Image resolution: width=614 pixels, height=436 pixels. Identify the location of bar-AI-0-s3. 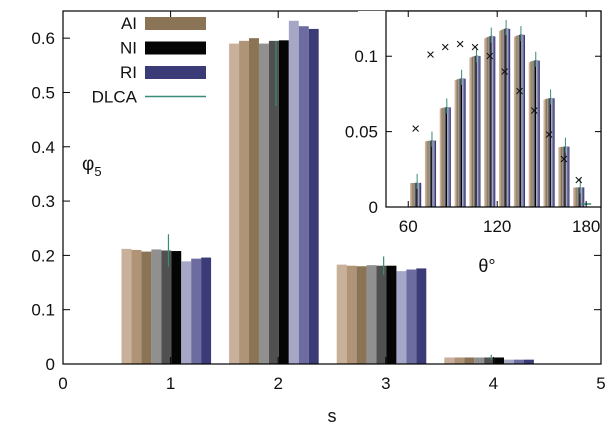
(341, 314).